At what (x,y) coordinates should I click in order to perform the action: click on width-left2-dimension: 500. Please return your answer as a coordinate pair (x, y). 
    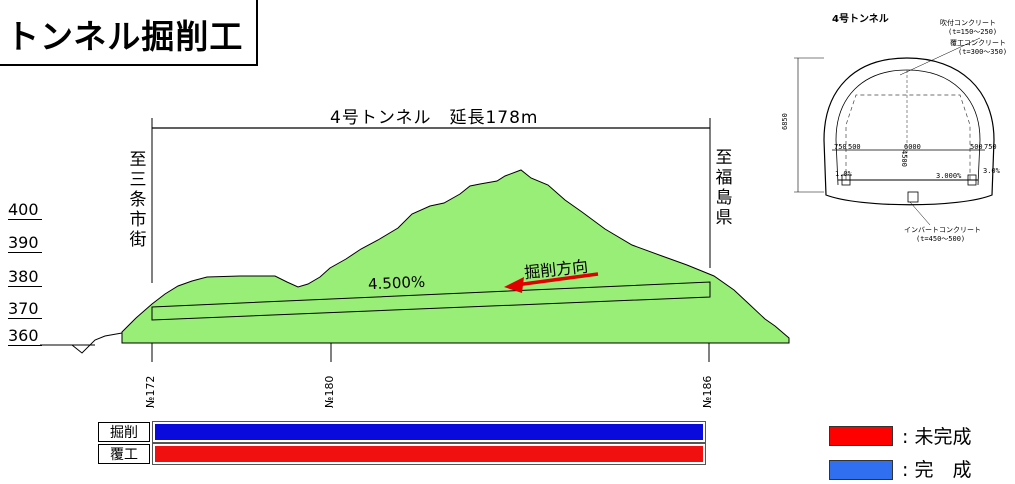
    Looking at the image, I should click on (854, 147).